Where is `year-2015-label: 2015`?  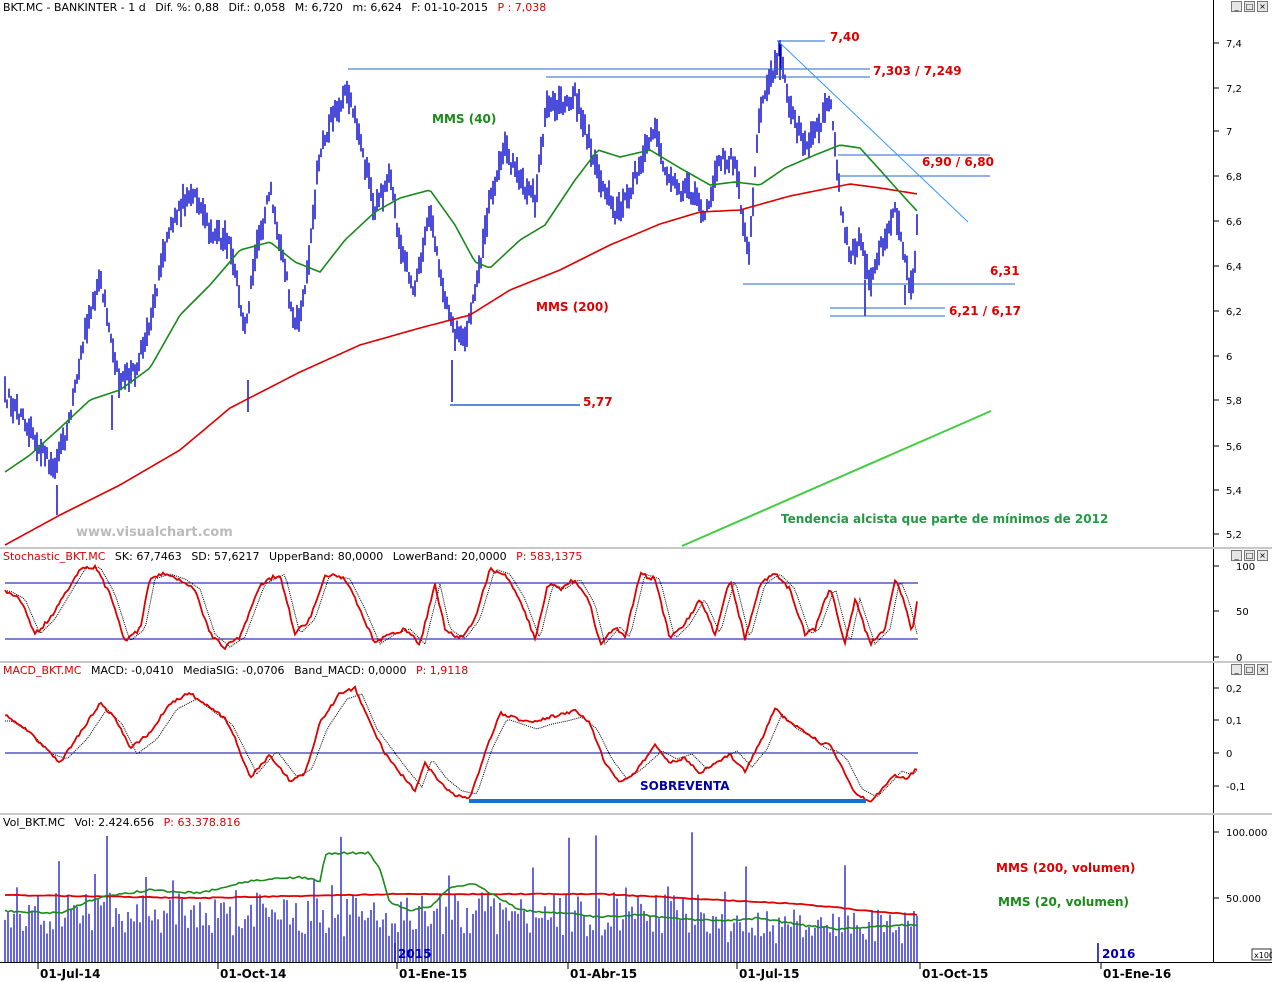 year-2015-label: 2015 is located at coordinates (414, 954).